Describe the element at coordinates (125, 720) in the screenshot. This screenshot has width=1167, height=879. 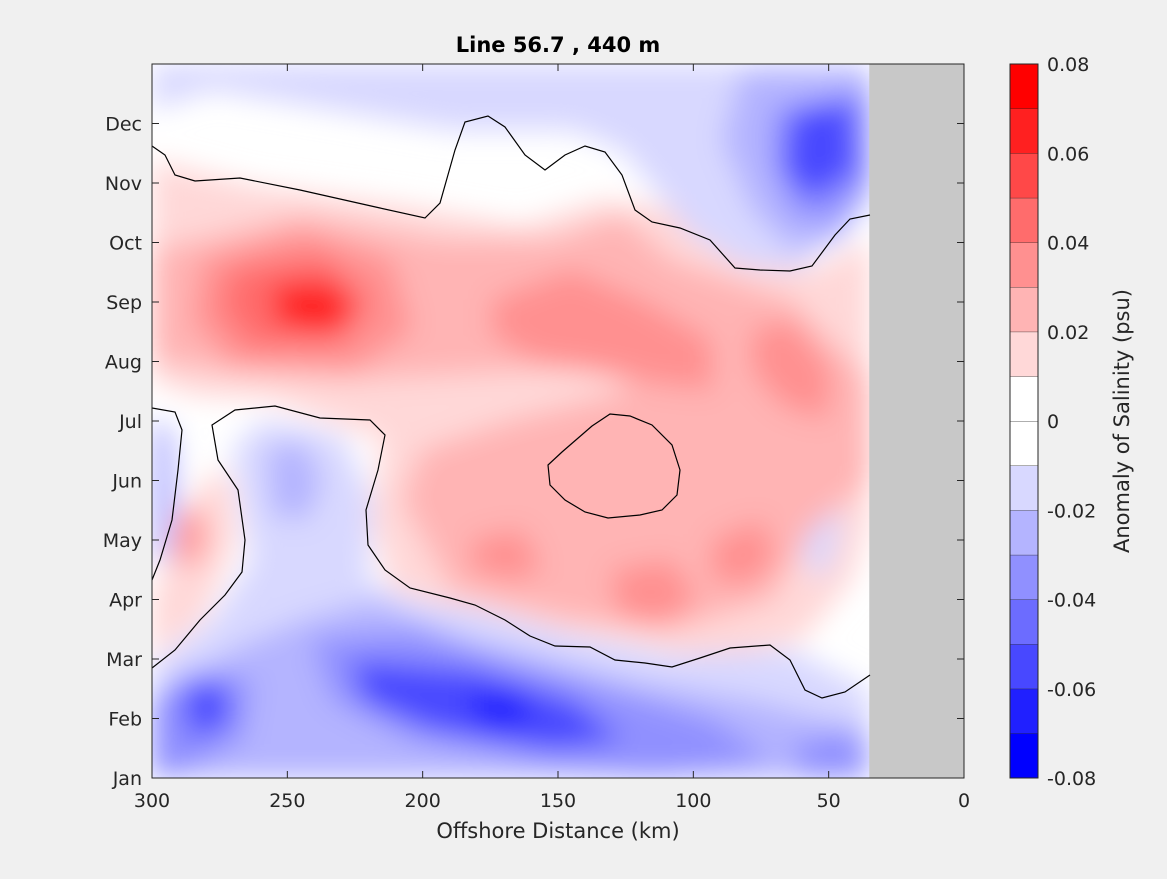
I see `y-tick-label: Feb` at that location.